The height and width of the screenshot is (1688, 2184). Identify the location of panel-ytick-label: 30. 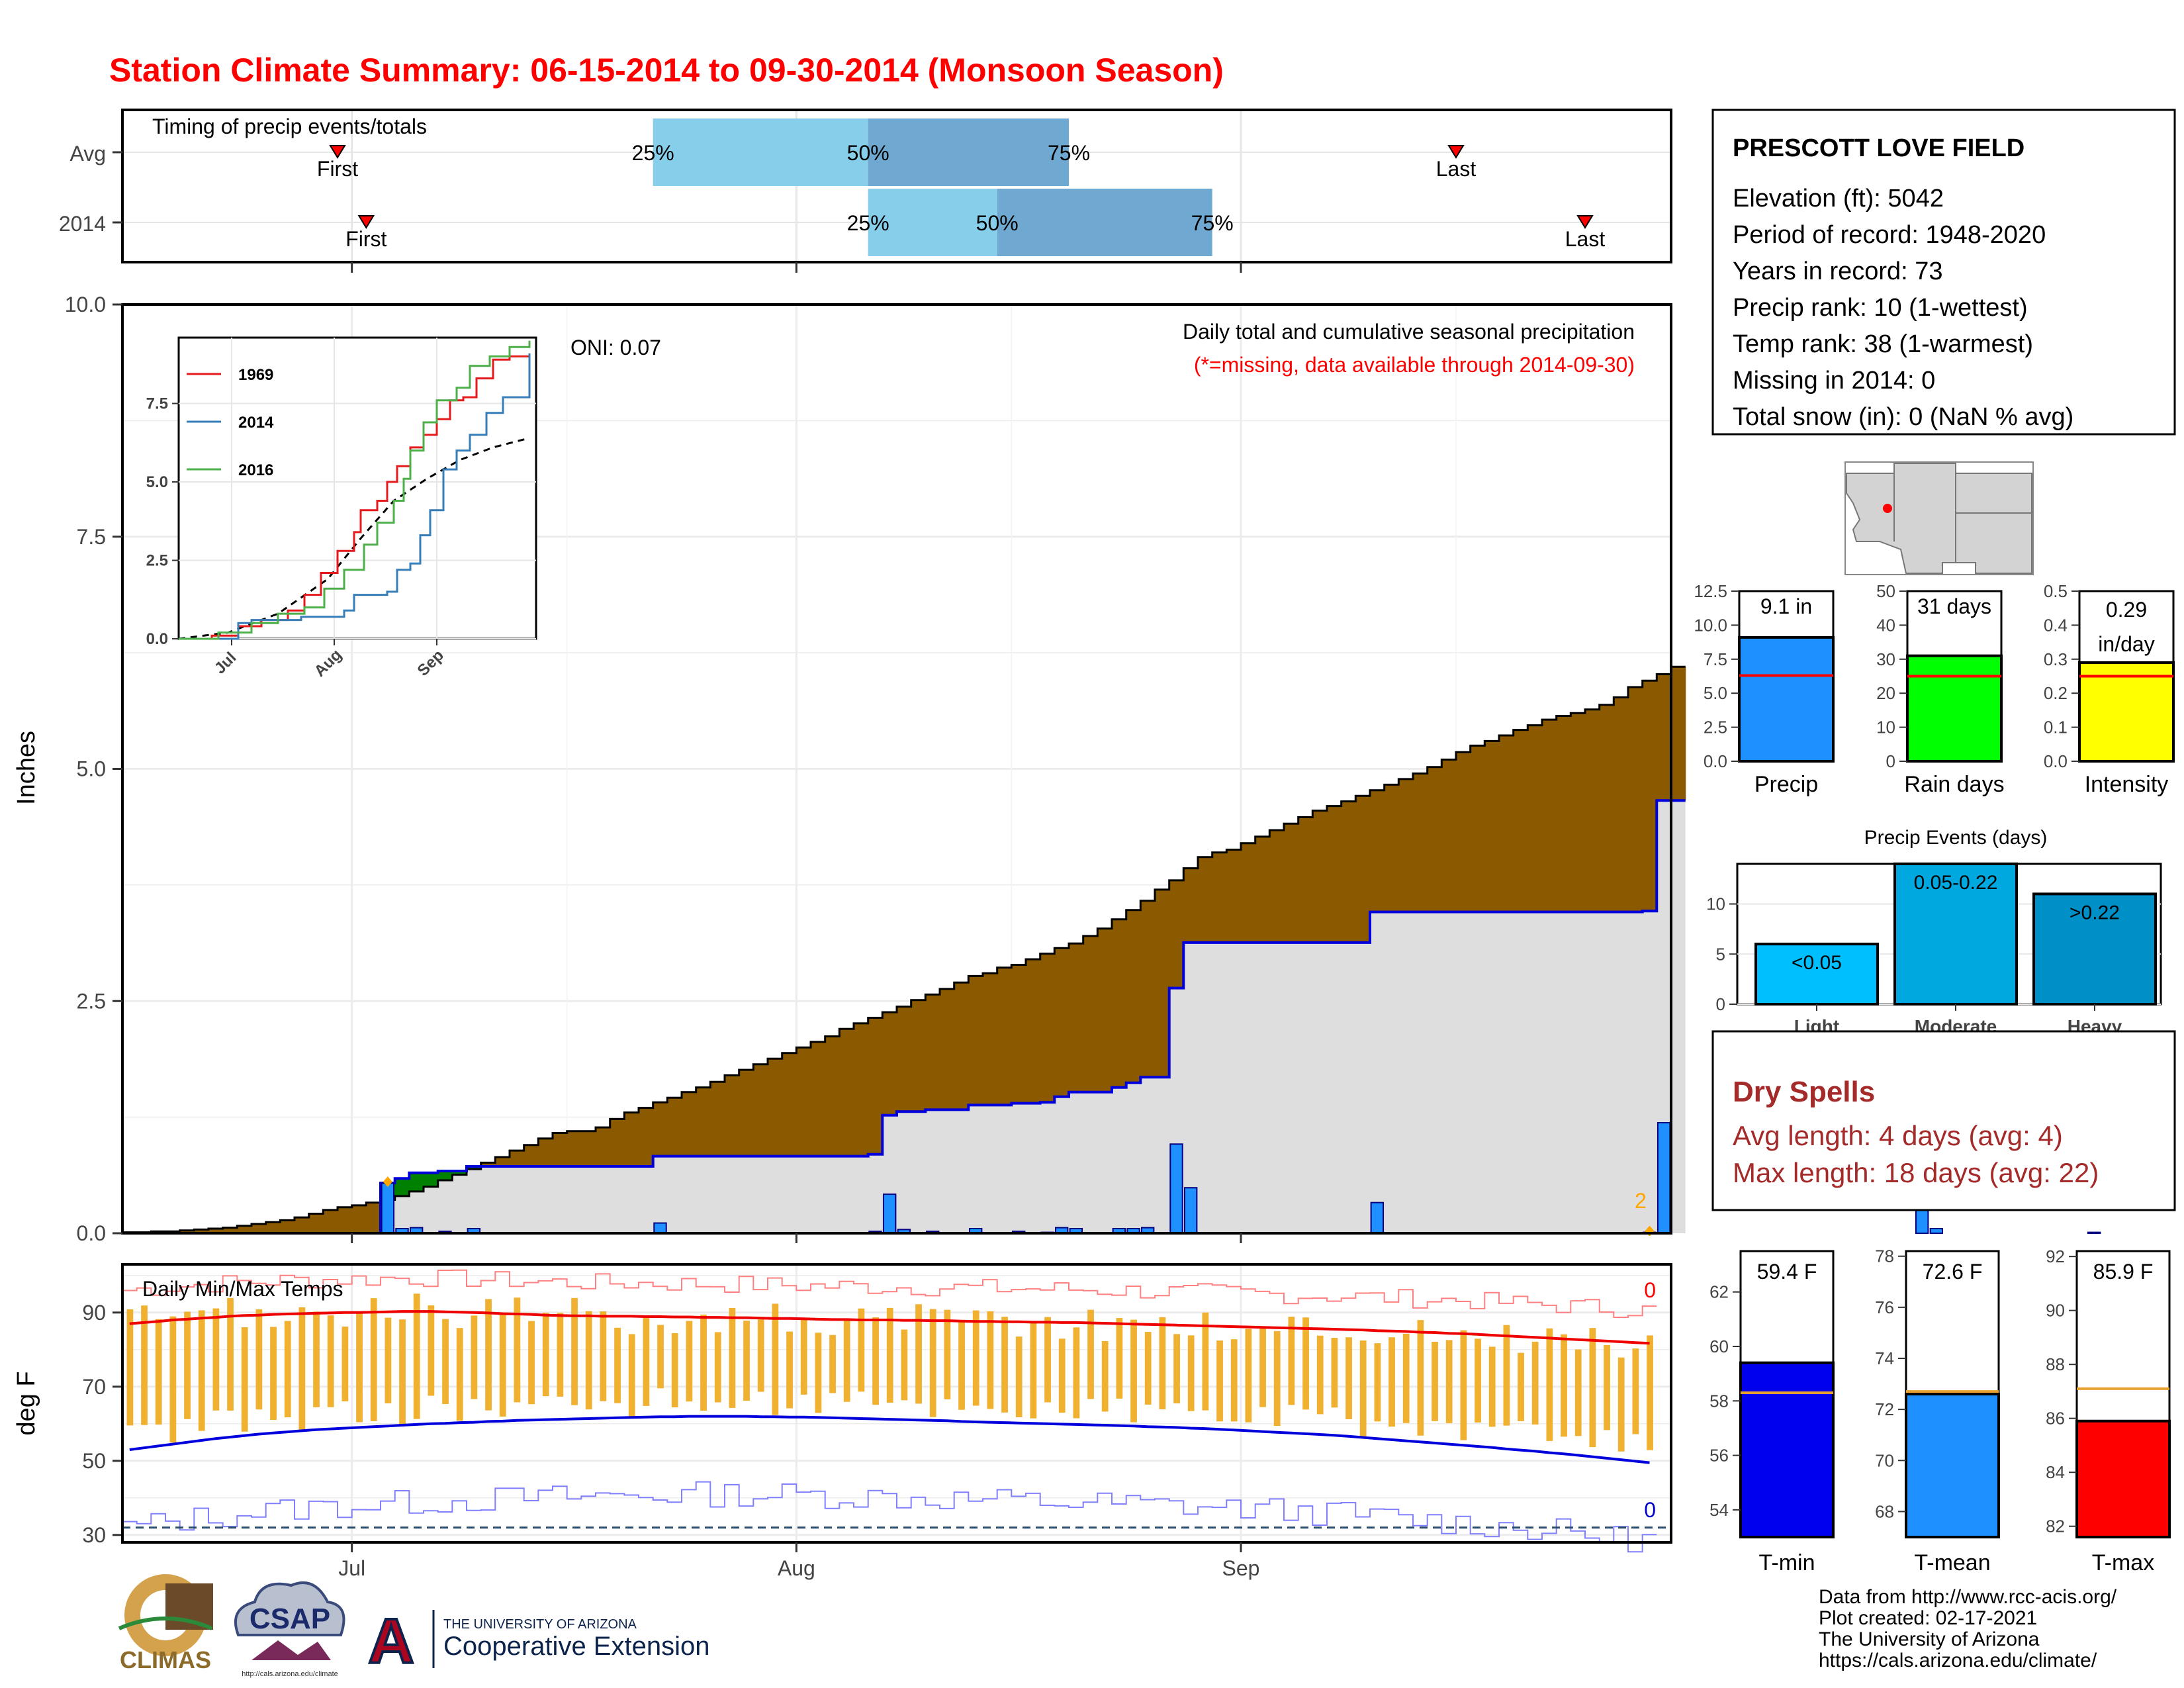
(1885, 659).